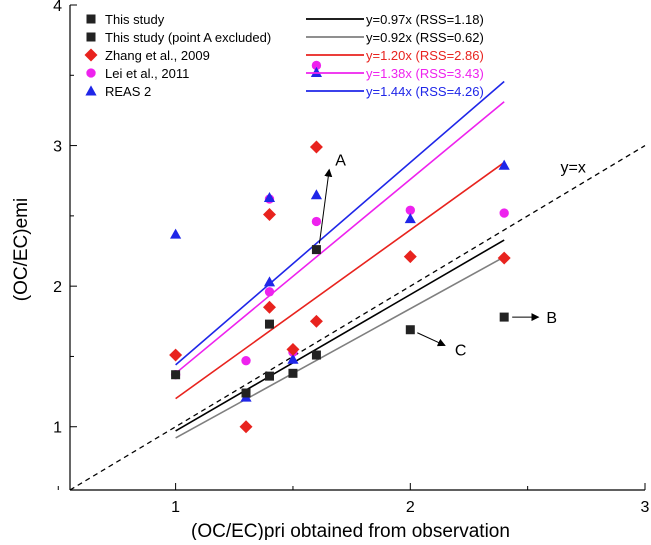 The width and height of the screenshot is (651, 545). What do you see at coordinates (461, 350) in the screenshot?
I see `annotation-label-C: C` at bounding box center [461, 350].